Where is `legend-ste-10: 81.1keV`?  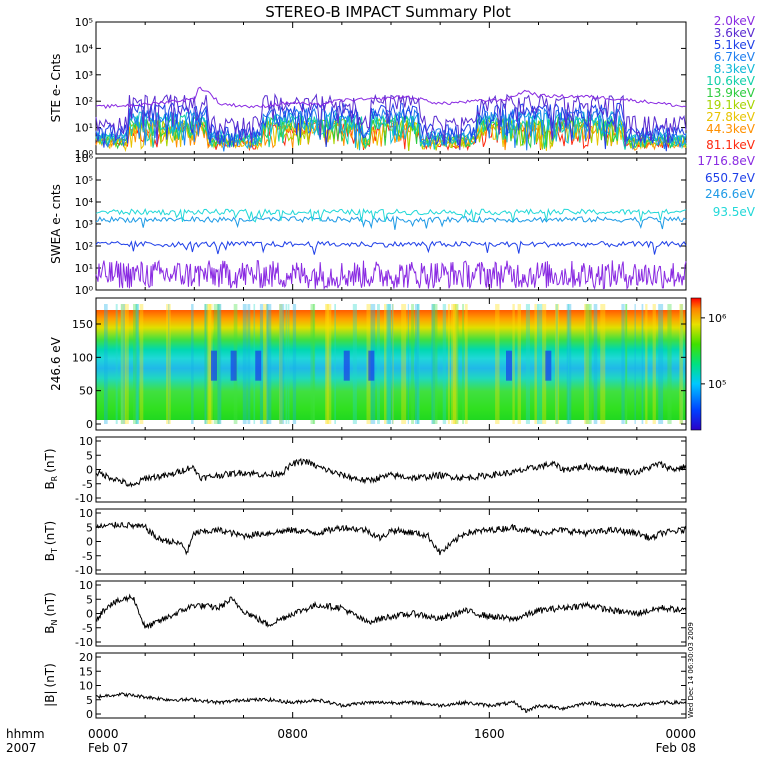
legend-ste-10: 81.1keV is located at coordinates (731, 145).